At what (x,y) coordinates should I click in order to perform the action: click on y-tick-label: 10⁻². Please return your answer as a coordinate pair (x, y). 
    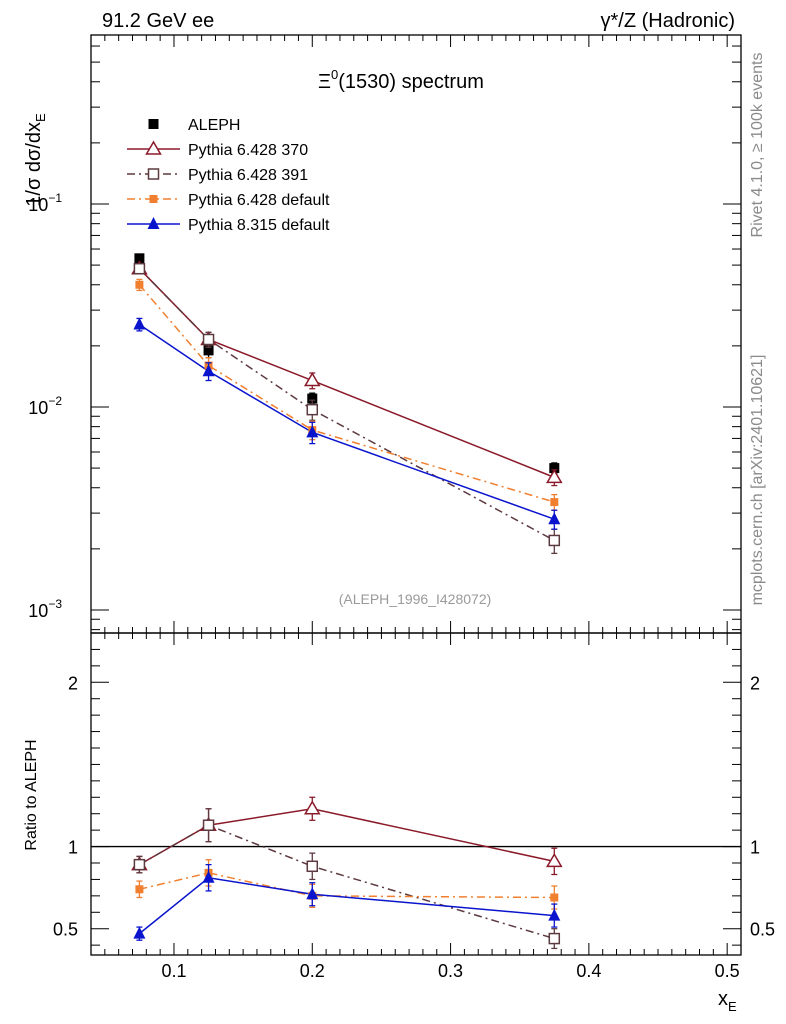
    Looking at the image, I should click on (45, 406).